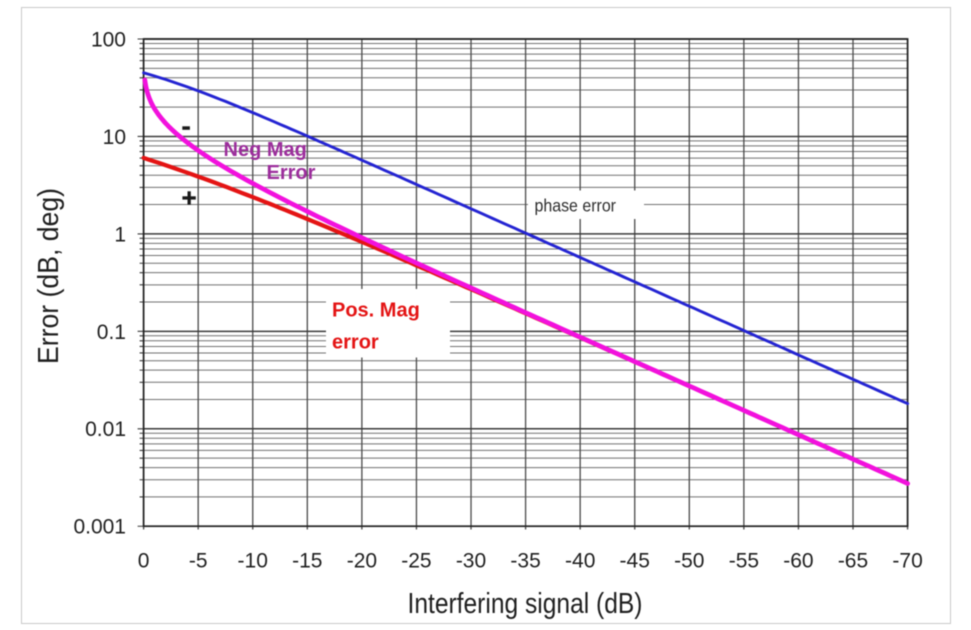  I want to click on svg-text: 100, so click(108, 39).